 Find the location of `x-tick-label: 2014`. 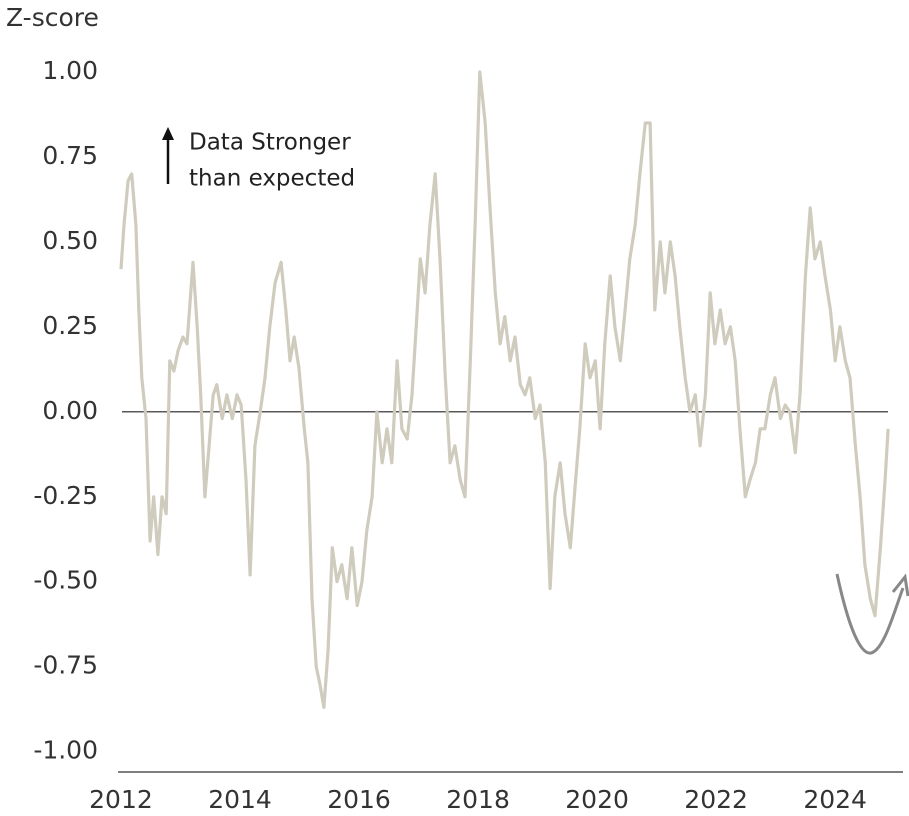

x-tick-label: 2014 is located at coordinates (240, 799).